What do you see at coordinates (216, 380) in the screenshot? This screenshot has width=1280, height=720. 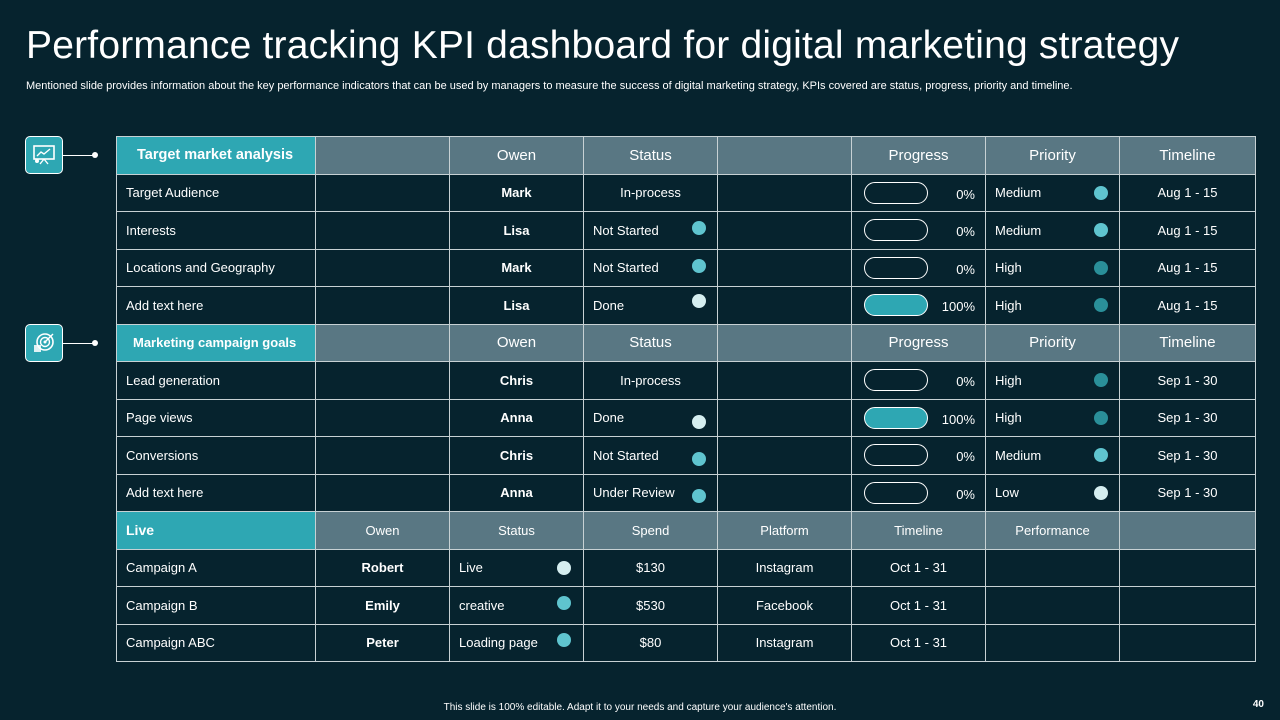 I see `task-name: Lead generation` at bounding box center [216, 380].